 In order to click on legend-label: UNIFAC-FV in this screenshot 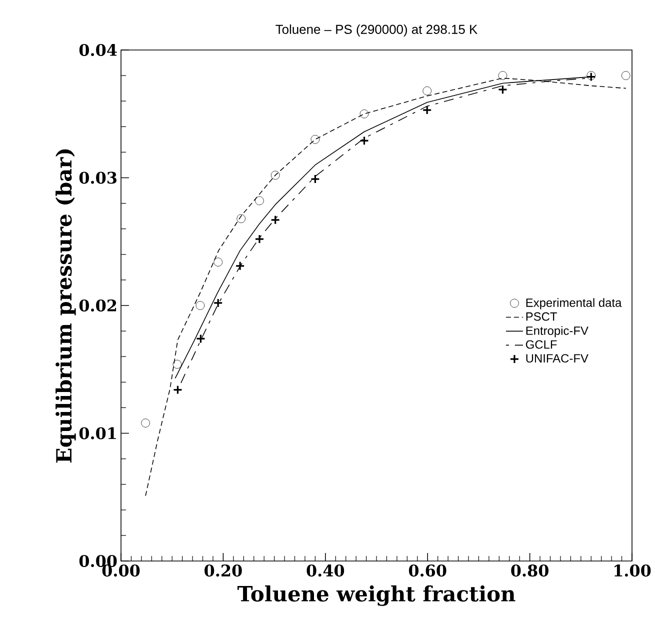, I will do `click(557, 358)`.